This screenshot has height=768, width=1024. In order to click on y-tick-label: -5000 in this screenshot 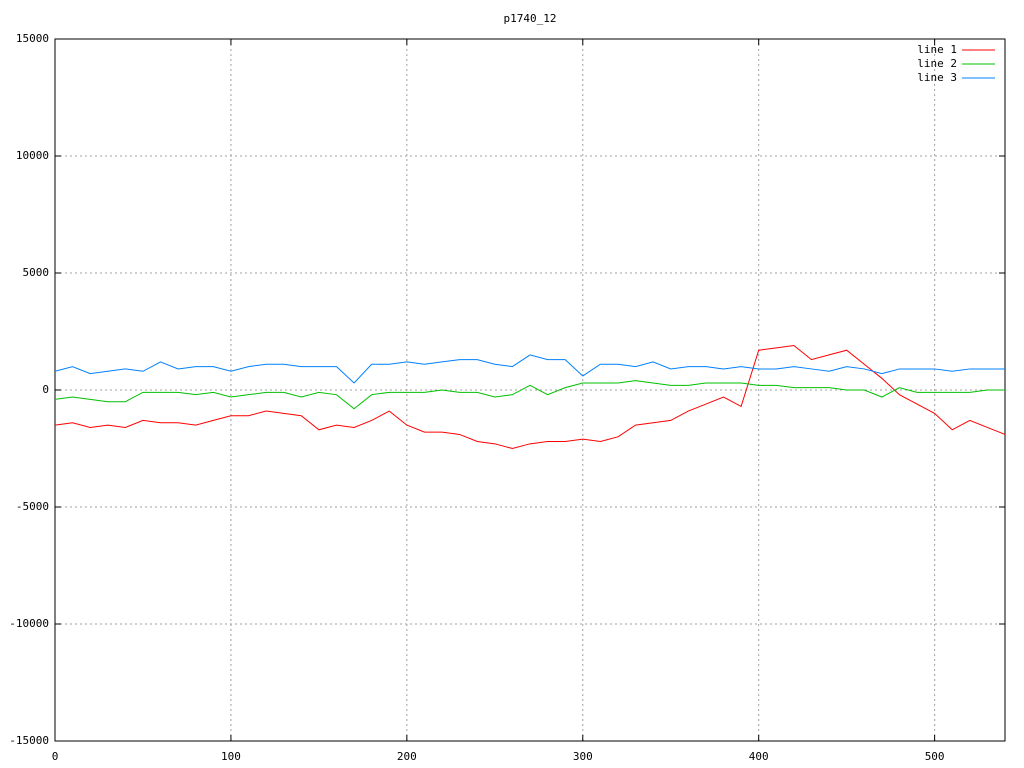, I will do `click(32, 506)`.